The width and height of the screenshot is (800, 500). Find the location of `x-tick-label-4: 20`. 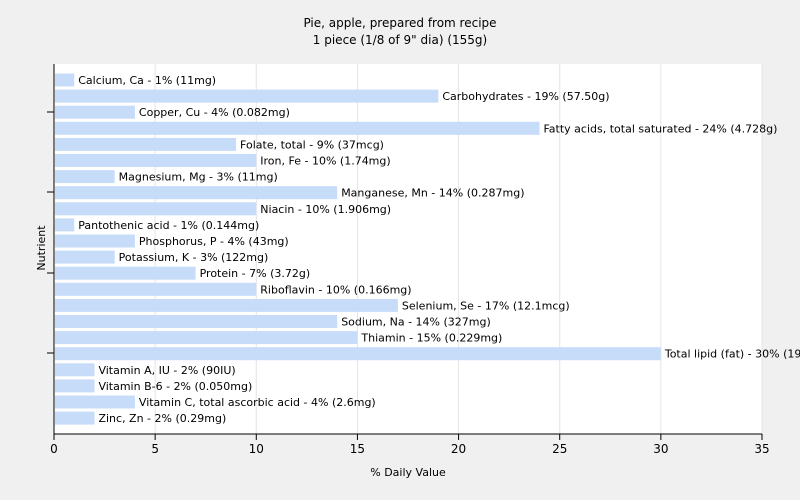

x-tick-label-4: 20 is located at coordinates (458, 449).